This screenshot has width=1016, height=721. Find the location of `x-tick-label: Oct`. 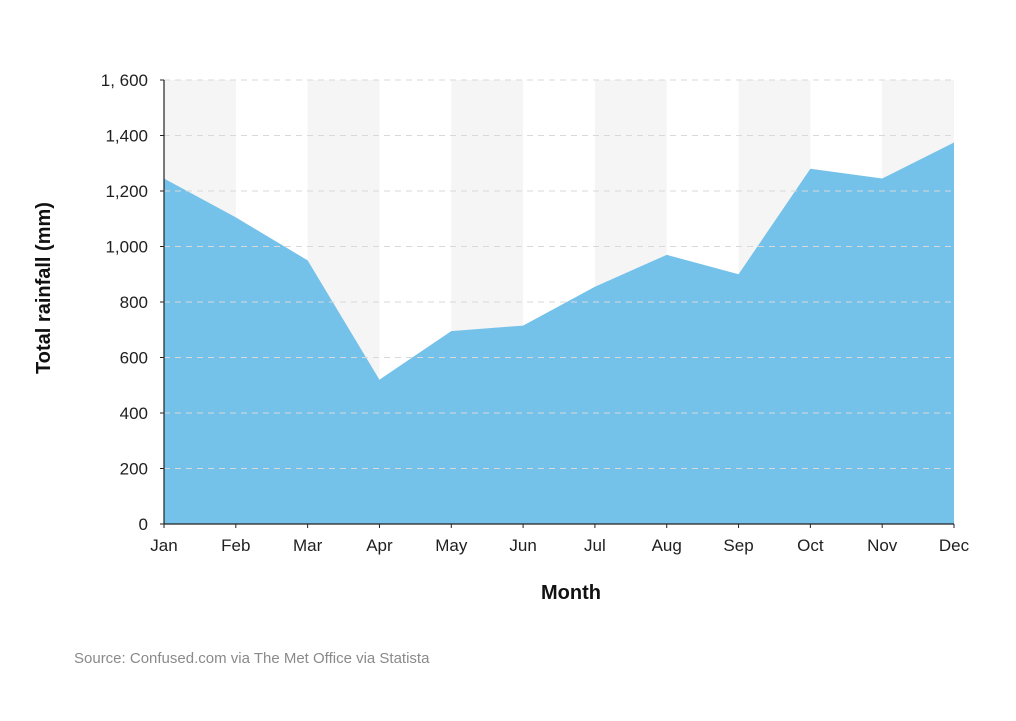

x-tick-label: Oct is located at coordinates (810, 545).